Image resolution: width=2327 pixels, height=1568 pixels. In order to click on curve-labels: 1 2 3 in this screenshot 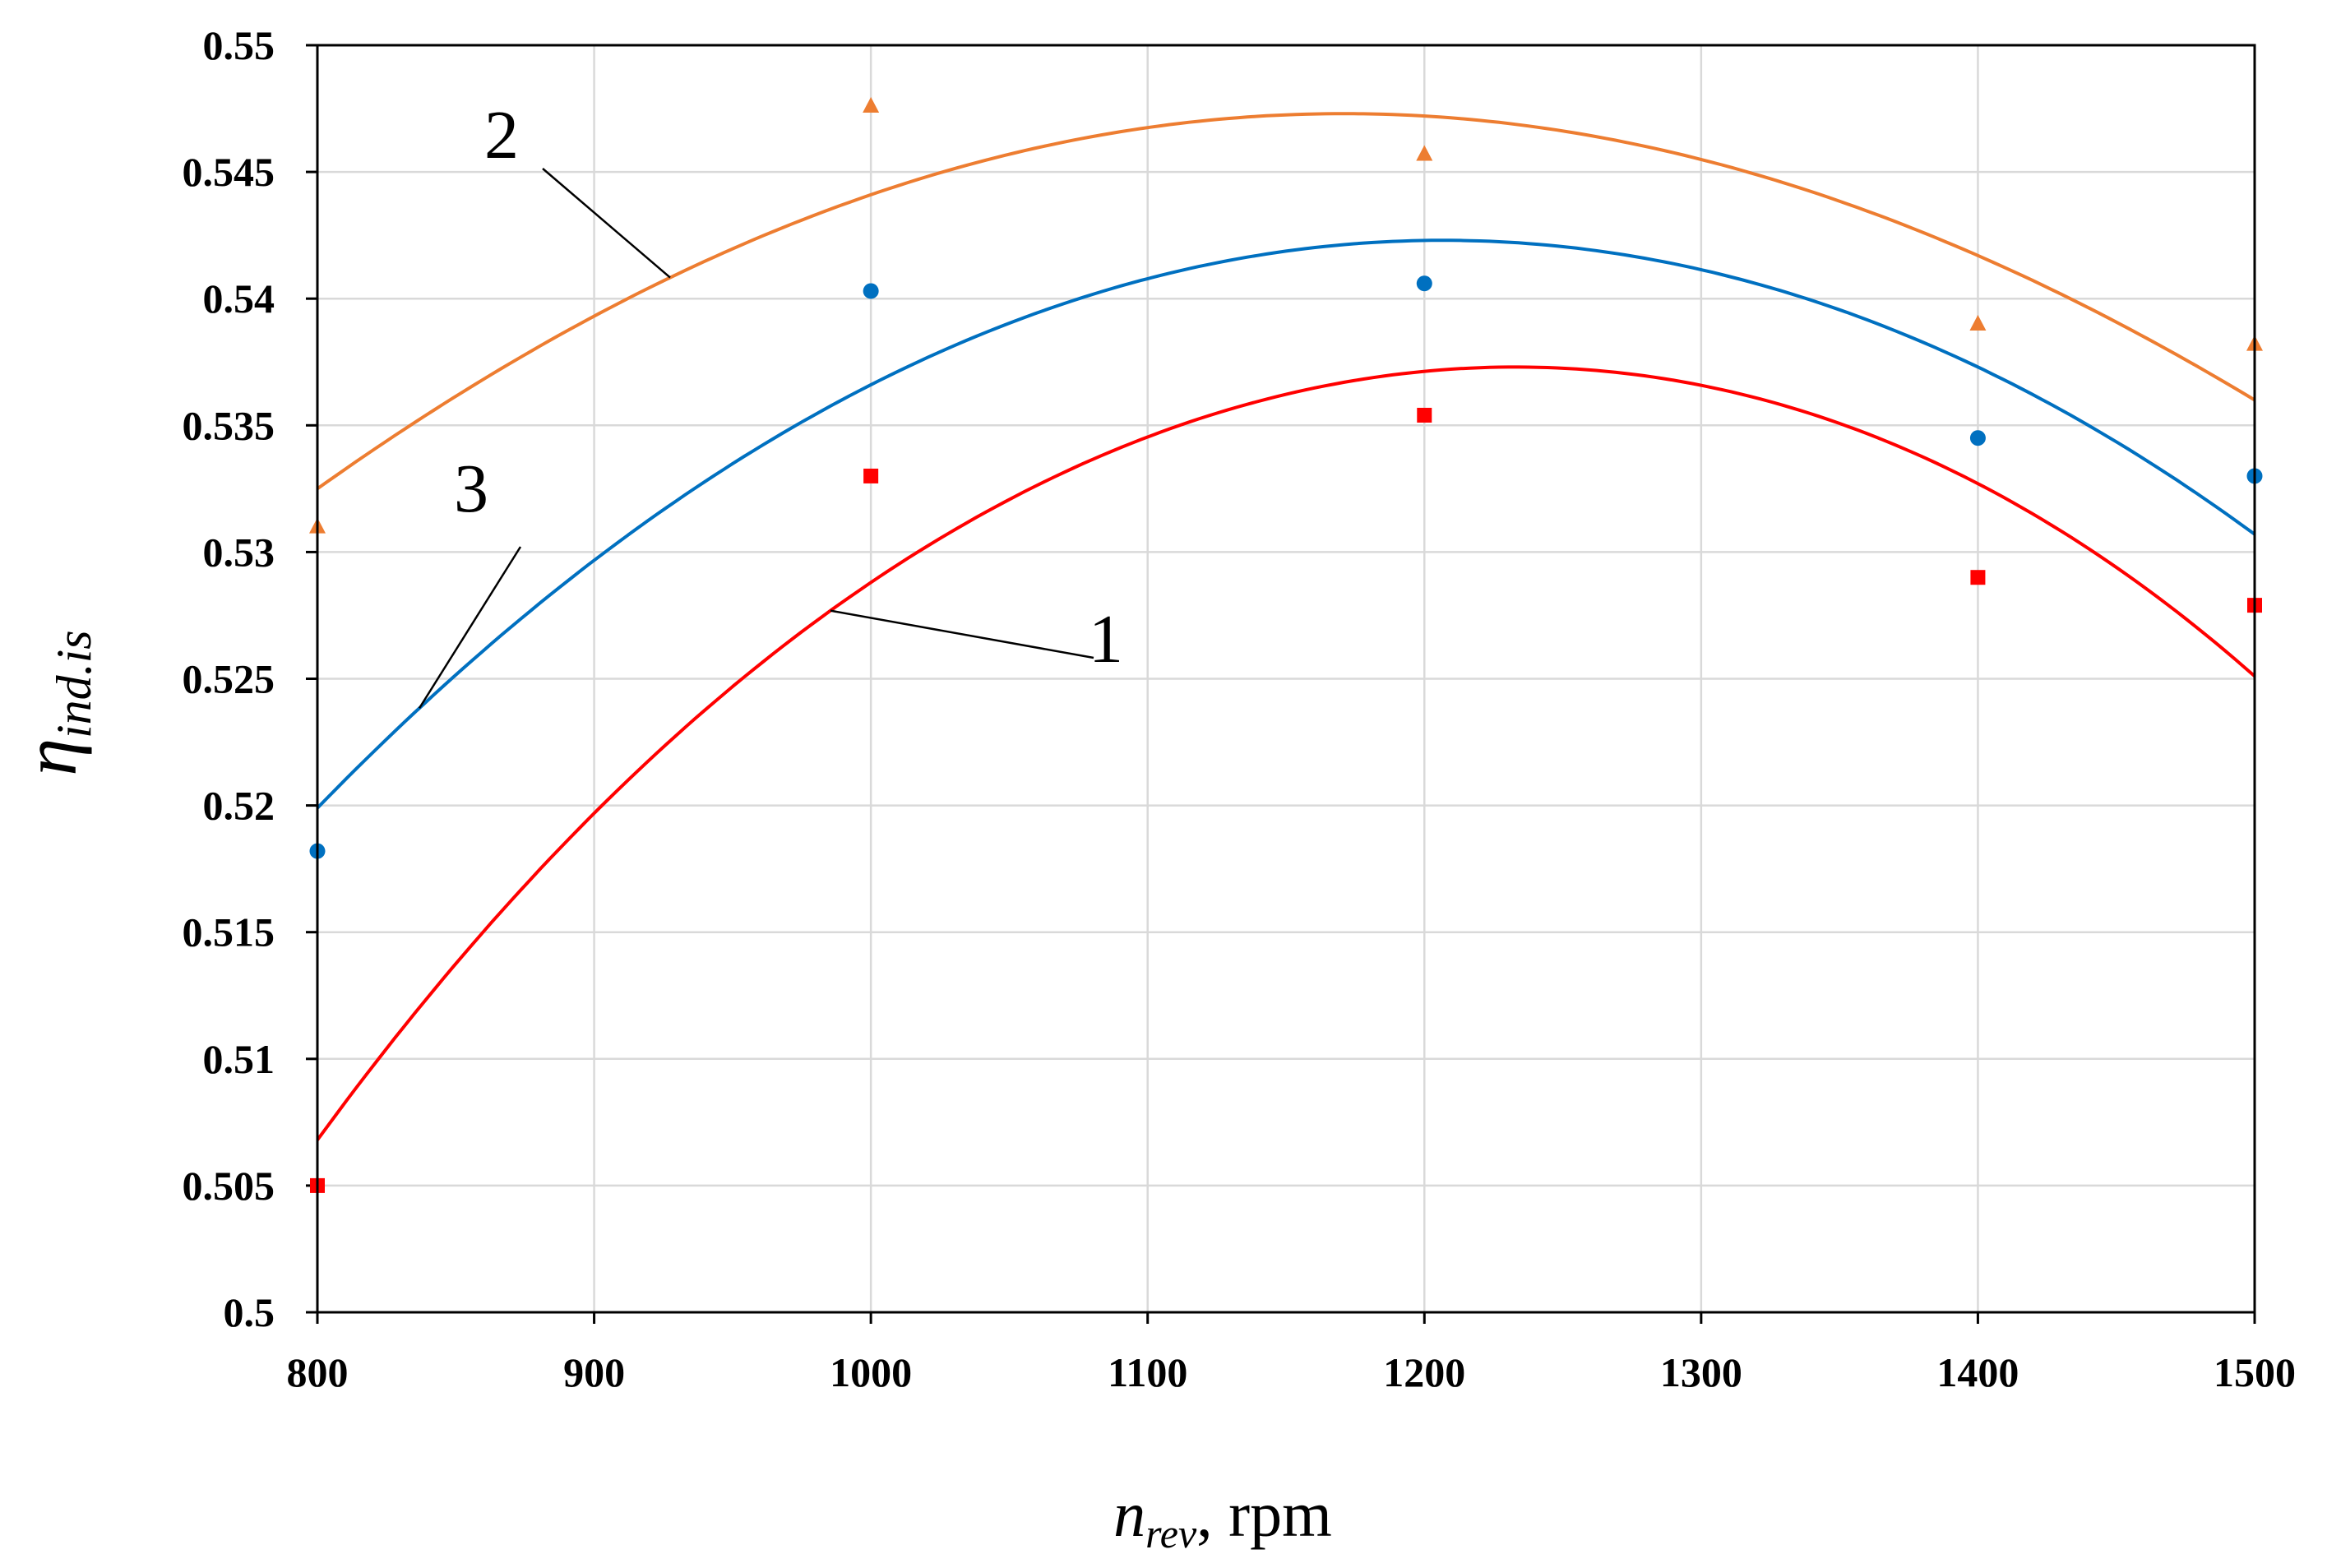, I will do `click(788, 387)`.